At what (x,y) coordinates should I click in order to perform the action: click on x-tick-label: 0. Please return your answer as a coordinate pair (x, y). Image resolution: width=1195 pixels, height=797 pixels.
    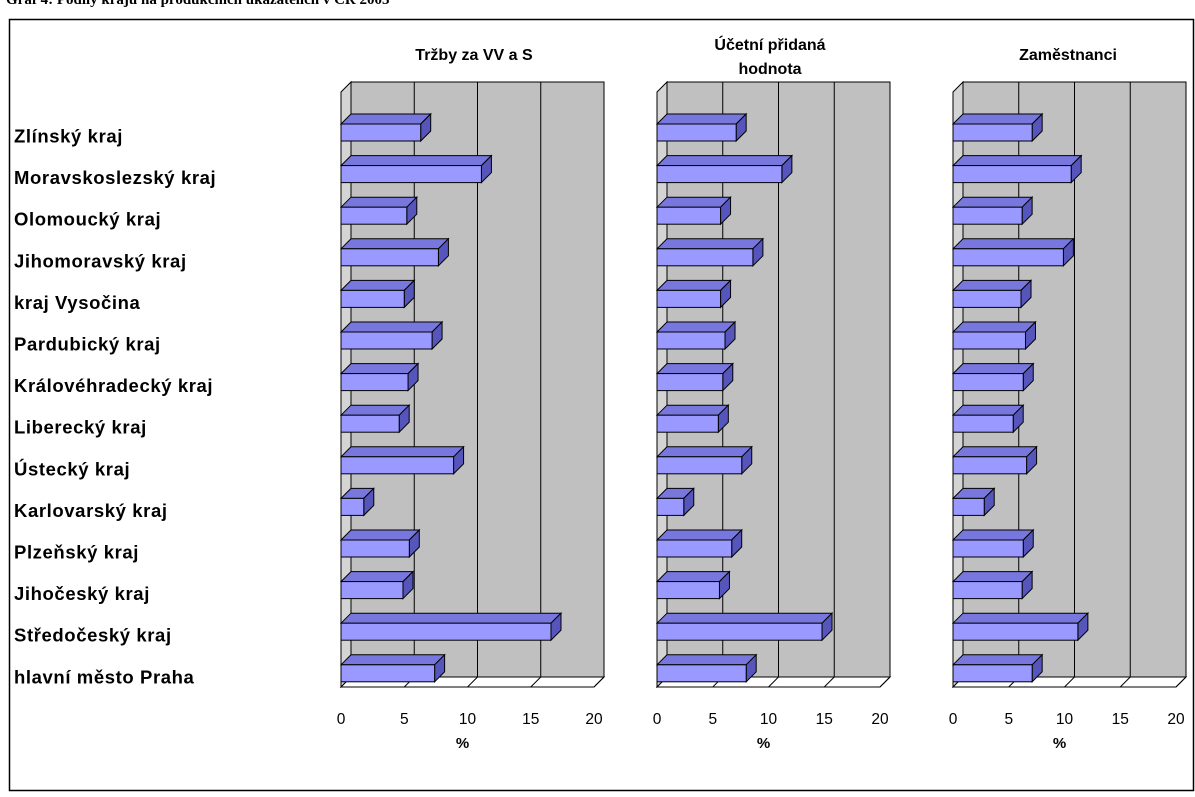
    Looking at the image, I should click on (341, 719).